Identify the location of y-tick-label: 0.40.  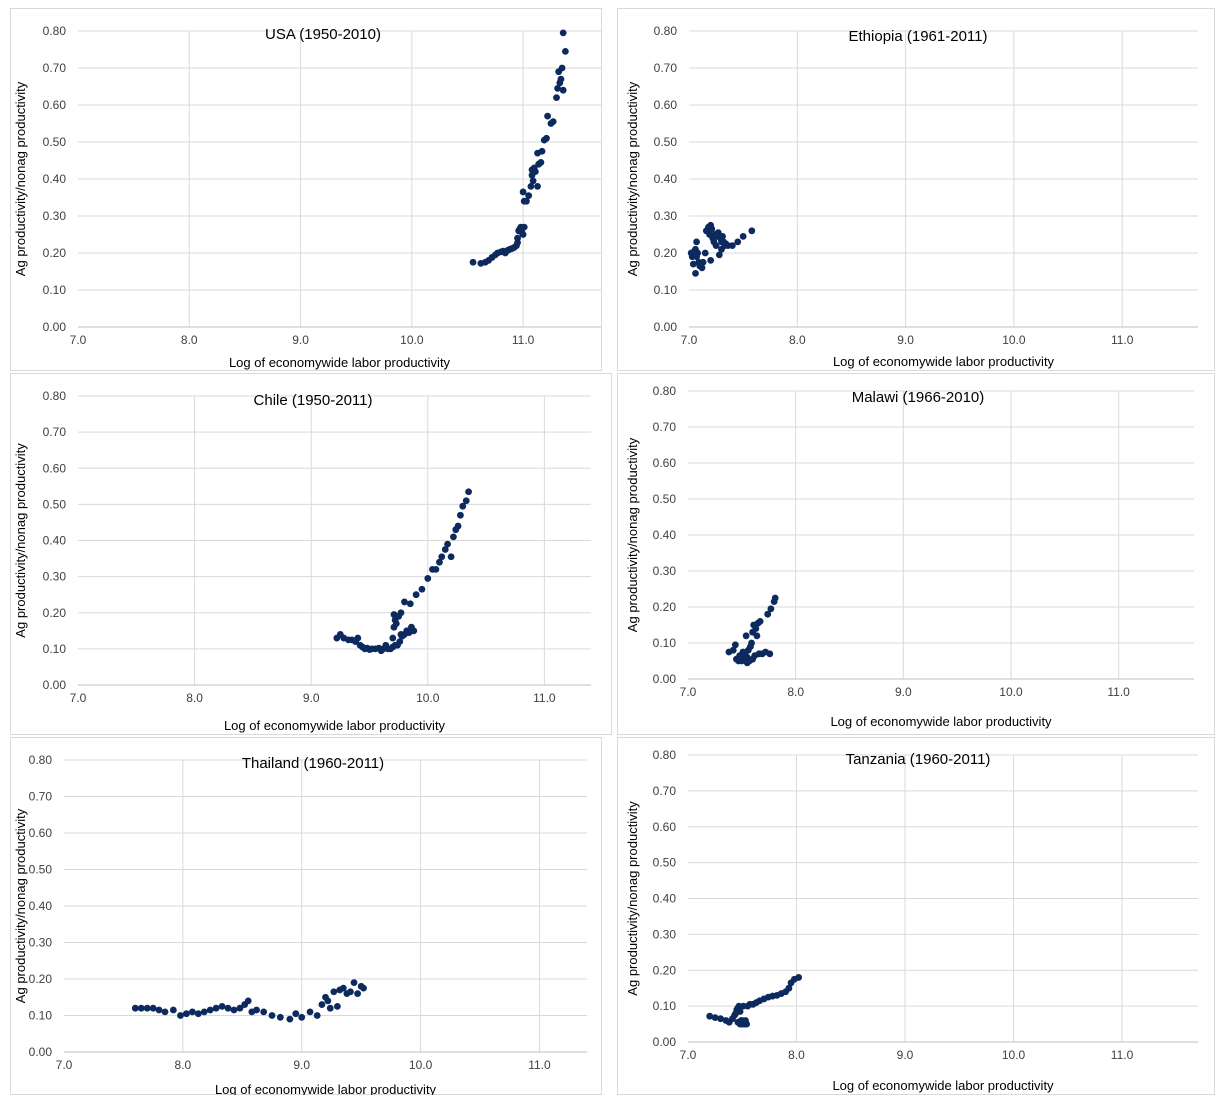
(55, 179).